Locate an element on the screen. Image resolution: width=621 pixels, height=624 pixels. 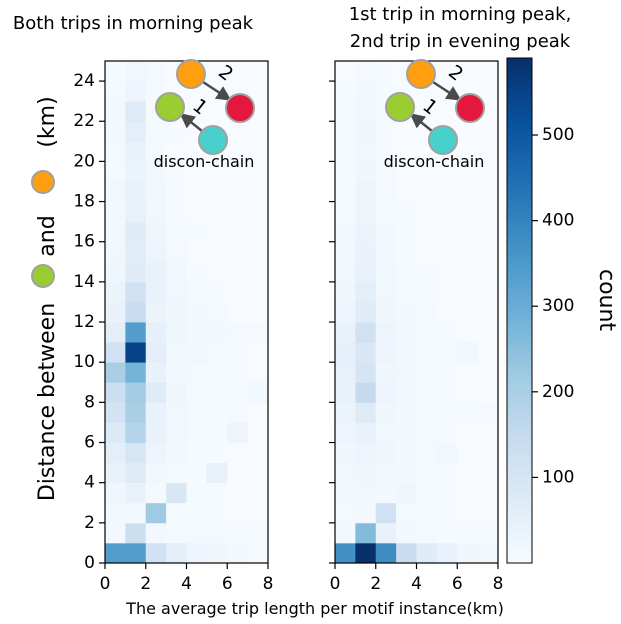
colorbar-tick-label: 100 is located at coordinates (558, 477).